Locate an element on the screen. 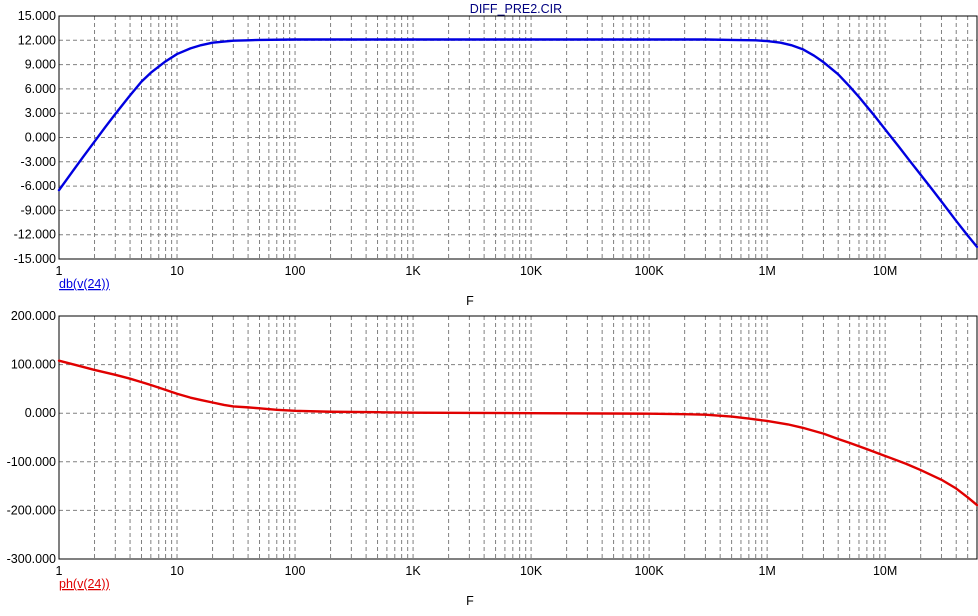 The image size is (978, 616). magnitude-y-tick-label: -15.000 is located at coordinates (35, 259).